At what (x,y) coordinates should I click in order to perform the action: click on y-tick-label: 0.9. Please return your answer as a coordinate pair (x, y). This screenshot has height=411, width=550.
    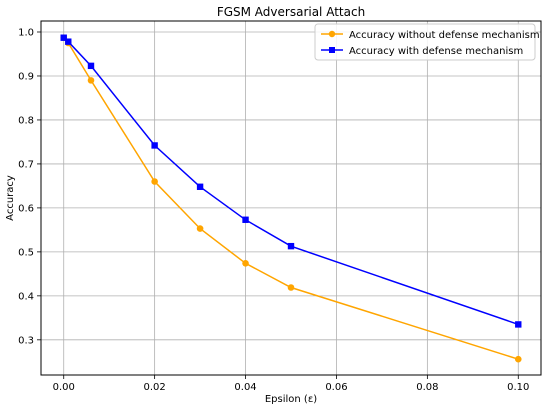
    Looking at the image, I should click on (26, 76).